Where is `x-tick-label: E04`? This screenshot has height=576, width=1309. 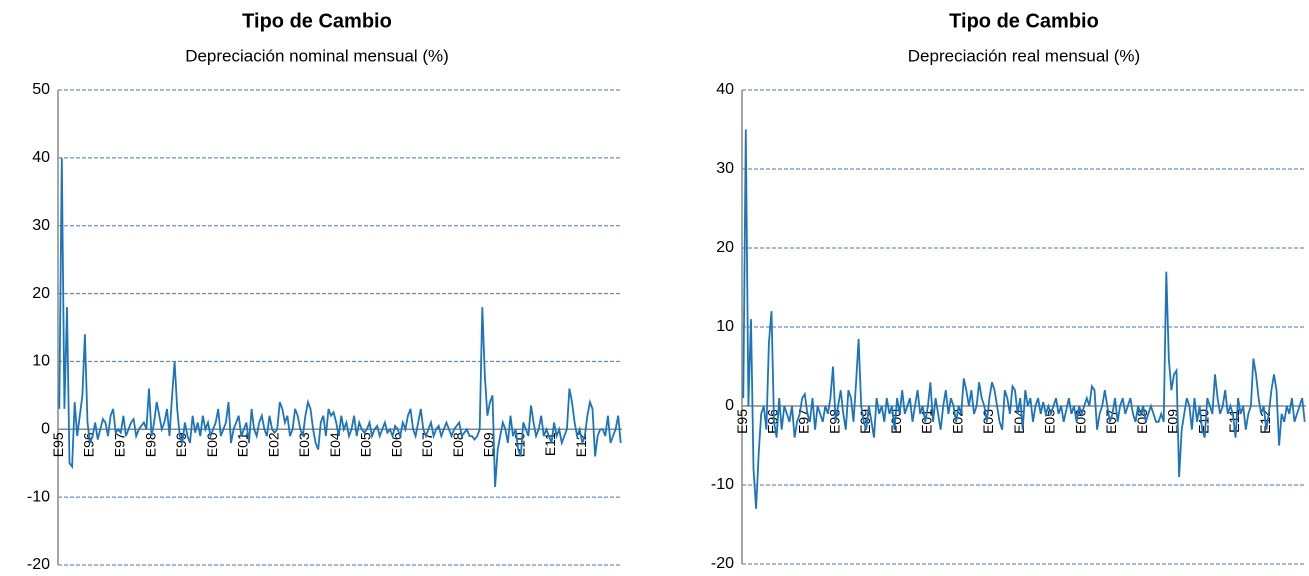
x-tick-label: E04 is located at coordinates (335, 444).